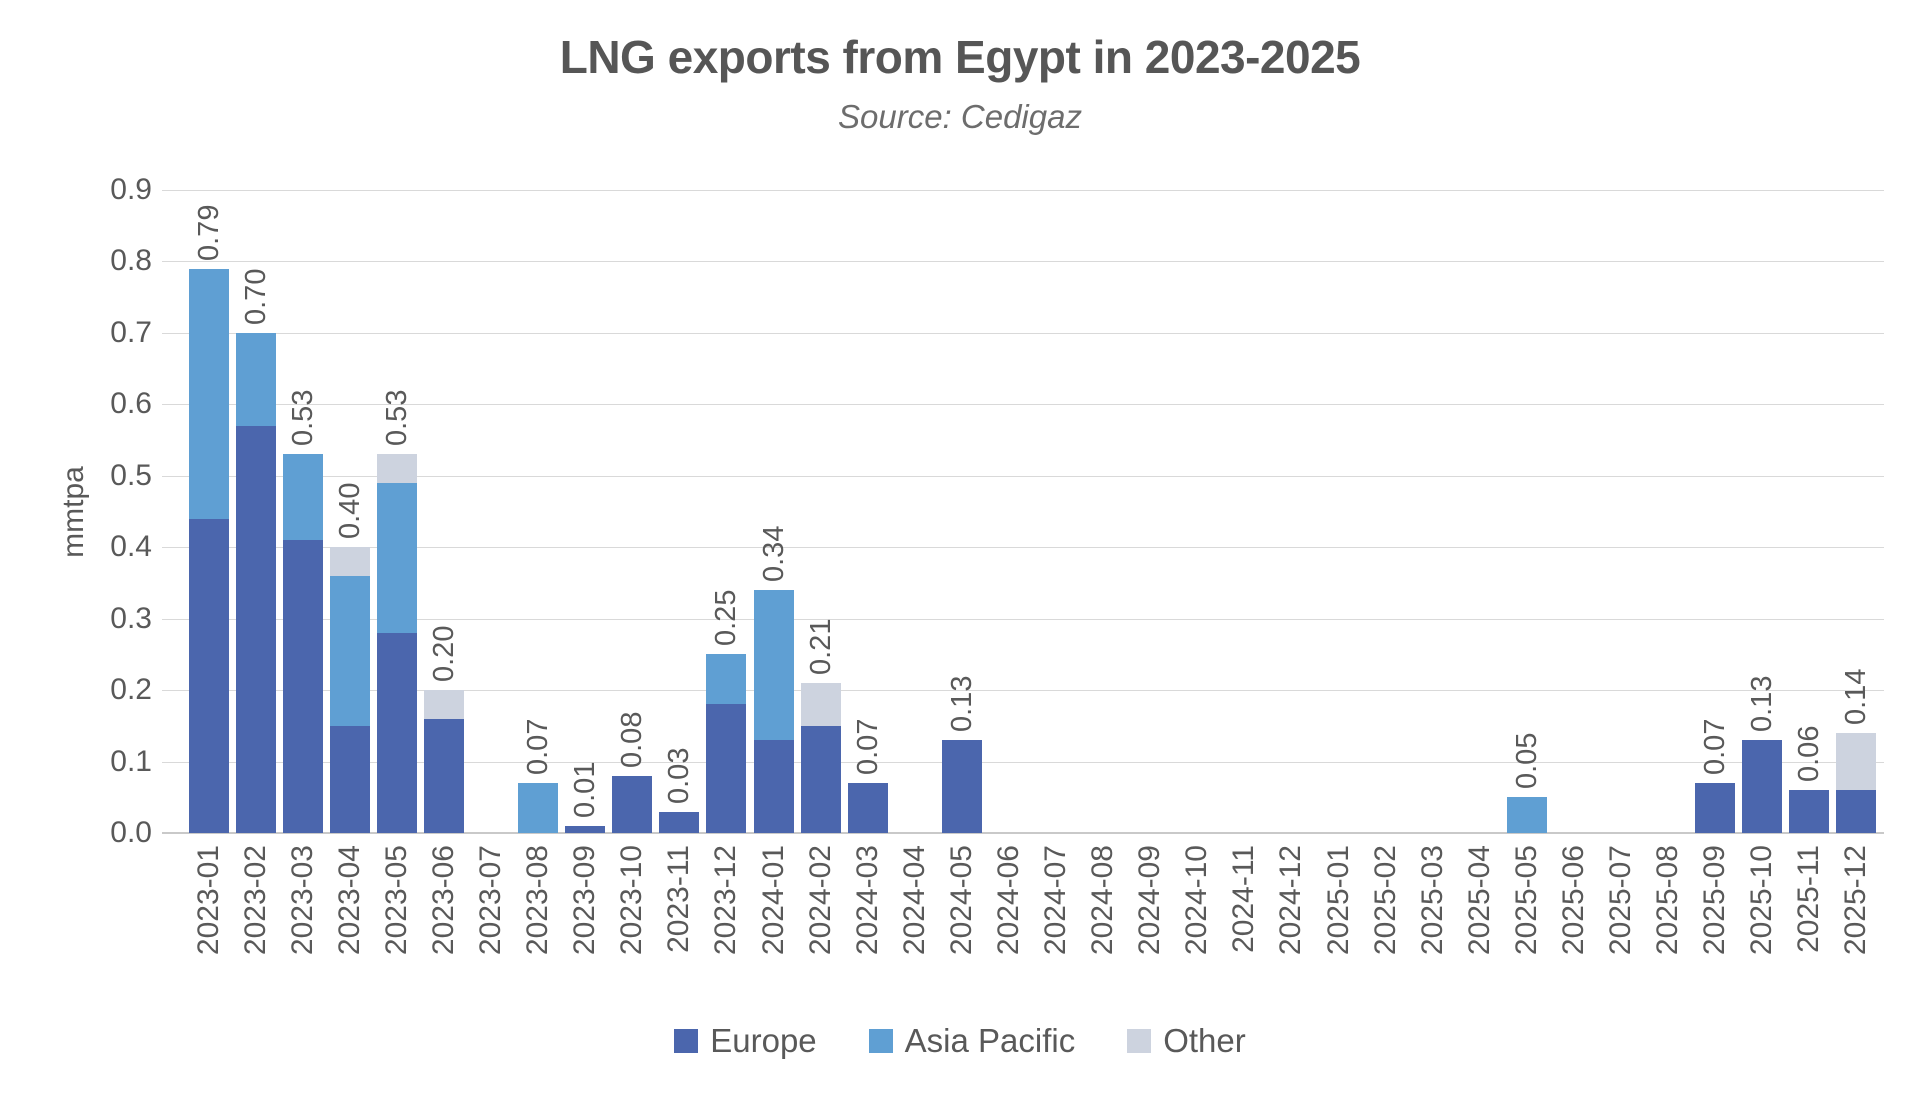 The width and height of the screenshot is (1920, 1097). Describe the element at coordinates (679, 775) in the screenshot. I see `bar-value-label: 0.03` at that location.